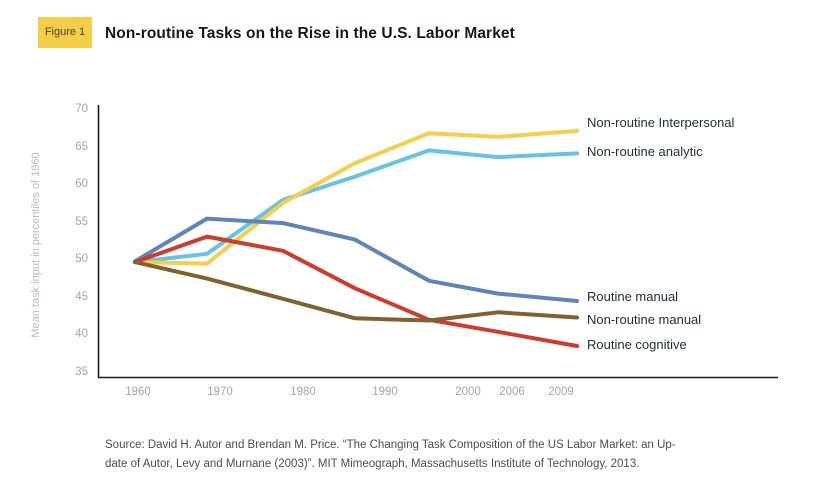  Describe the element at coordinates (303, 392) in the screenshot. I see `x-tick-label: 1980` at that location.